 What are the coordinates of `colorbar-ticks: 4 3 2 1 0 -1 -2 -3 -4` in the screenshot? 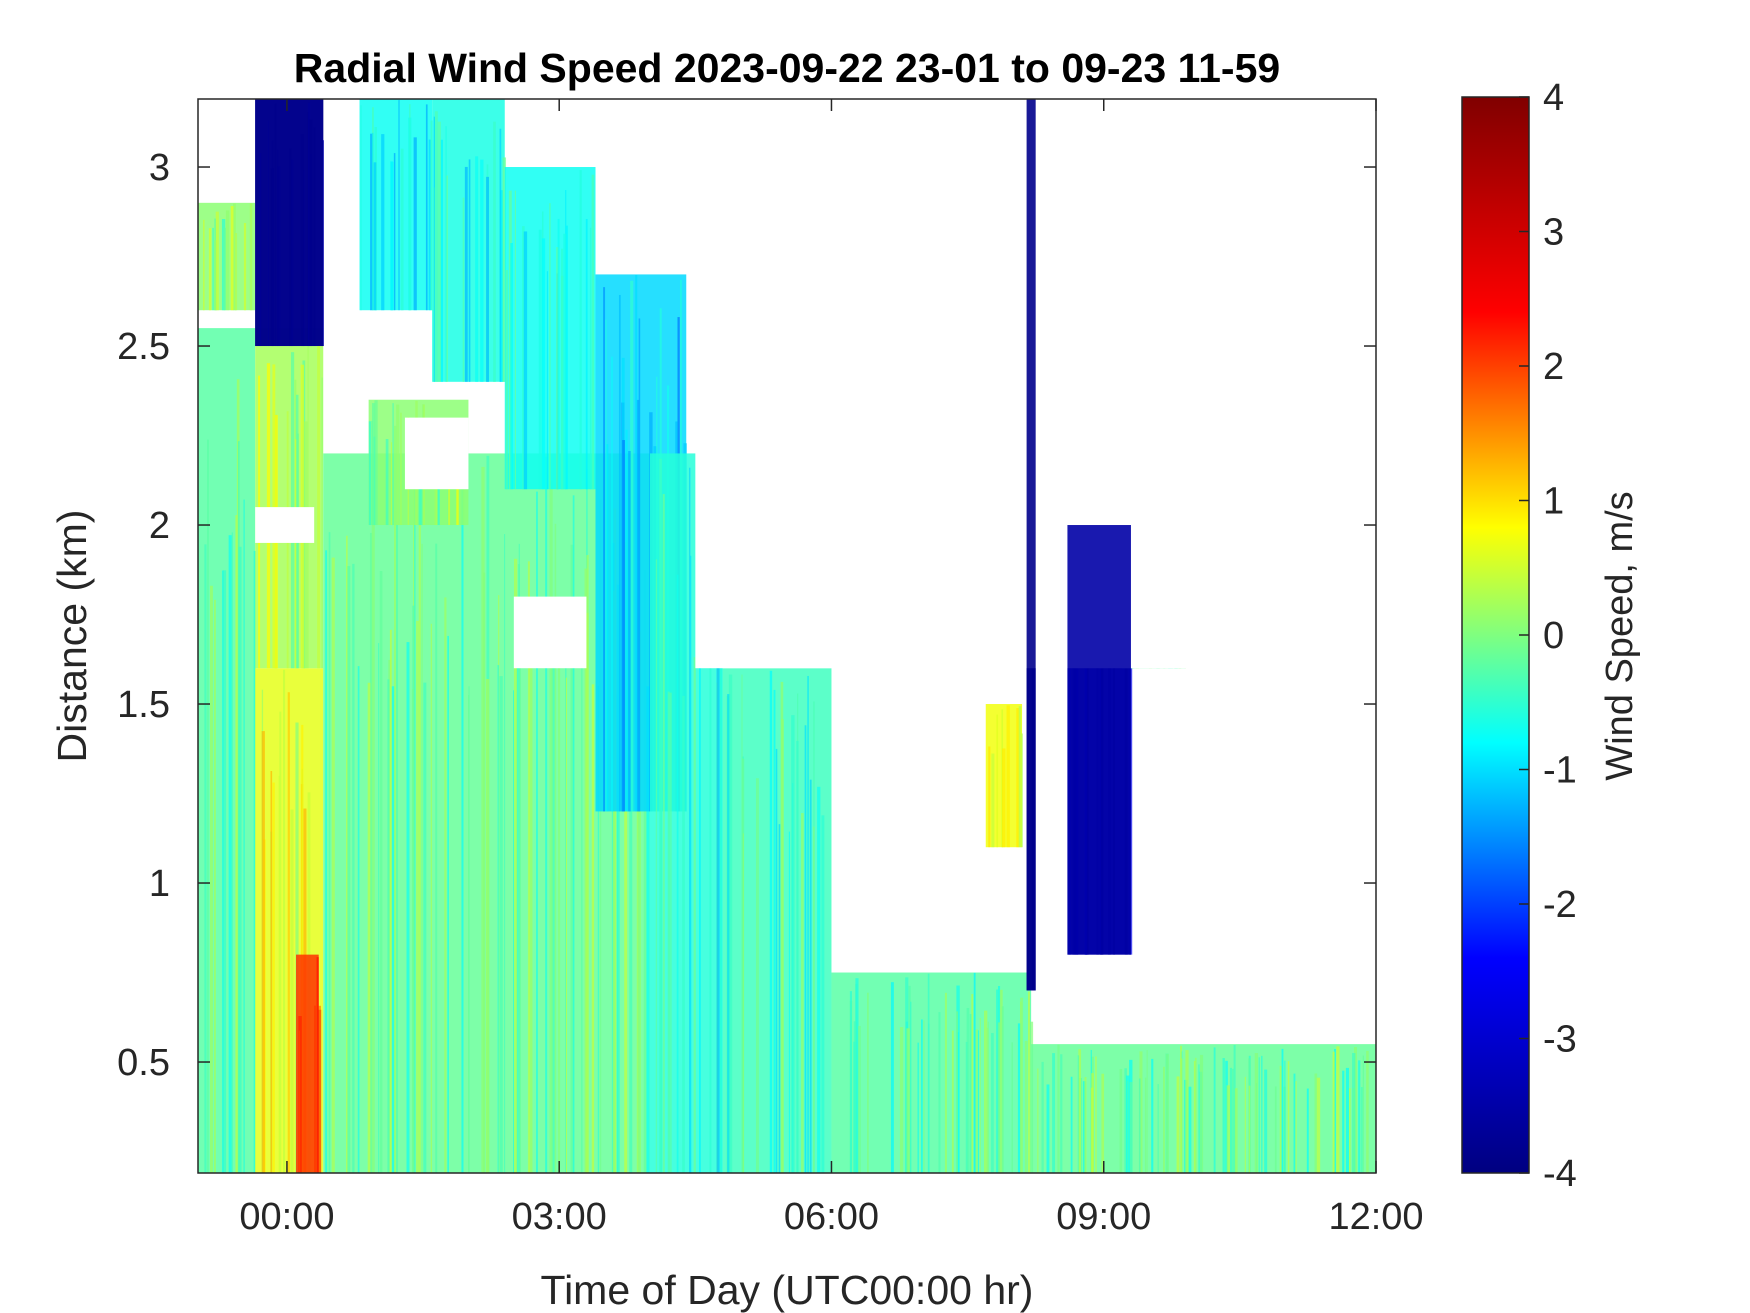 It's located at (1548, 636).